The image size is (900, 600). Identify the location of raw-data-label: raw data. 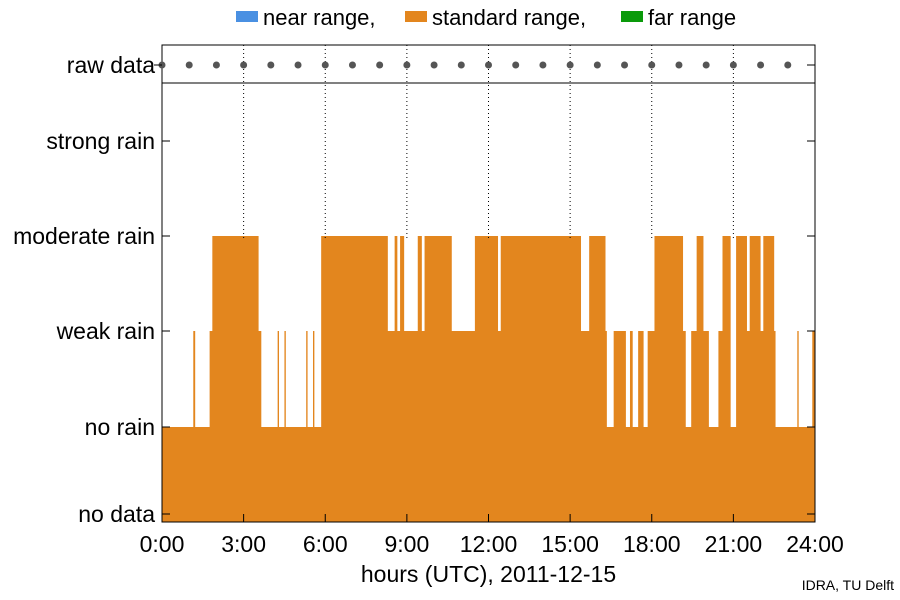
(111, 65).